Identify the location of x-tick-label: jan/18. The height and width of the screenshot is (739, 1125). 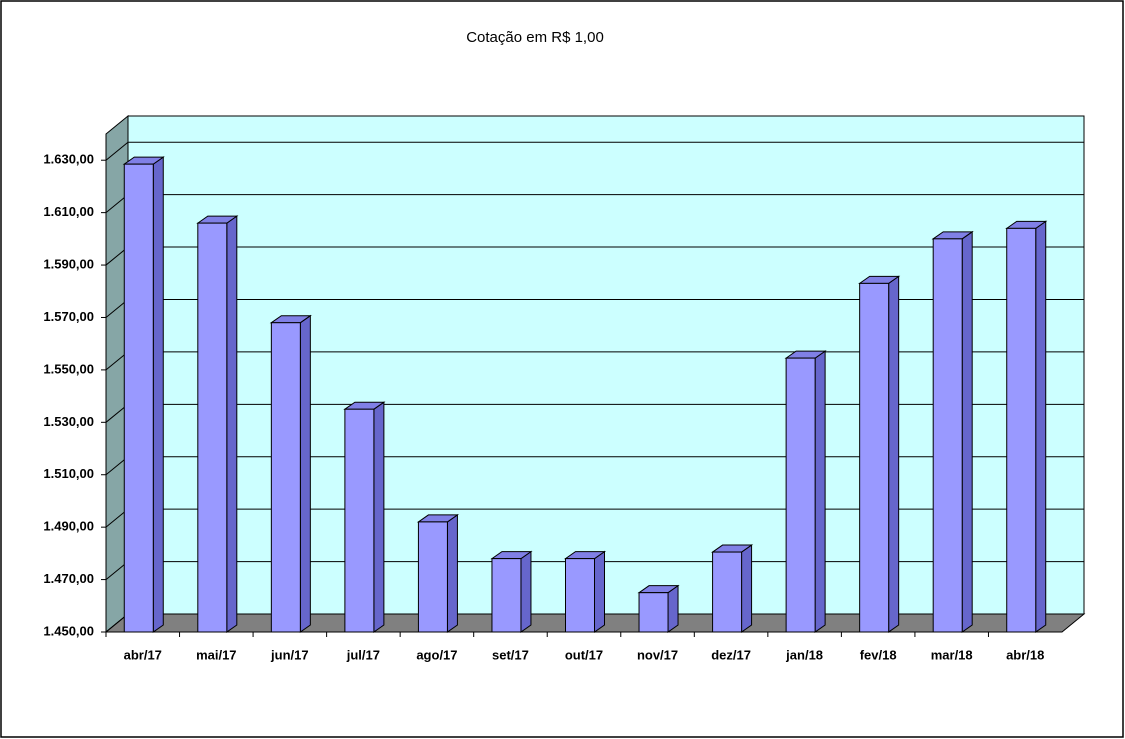
(804, 654).